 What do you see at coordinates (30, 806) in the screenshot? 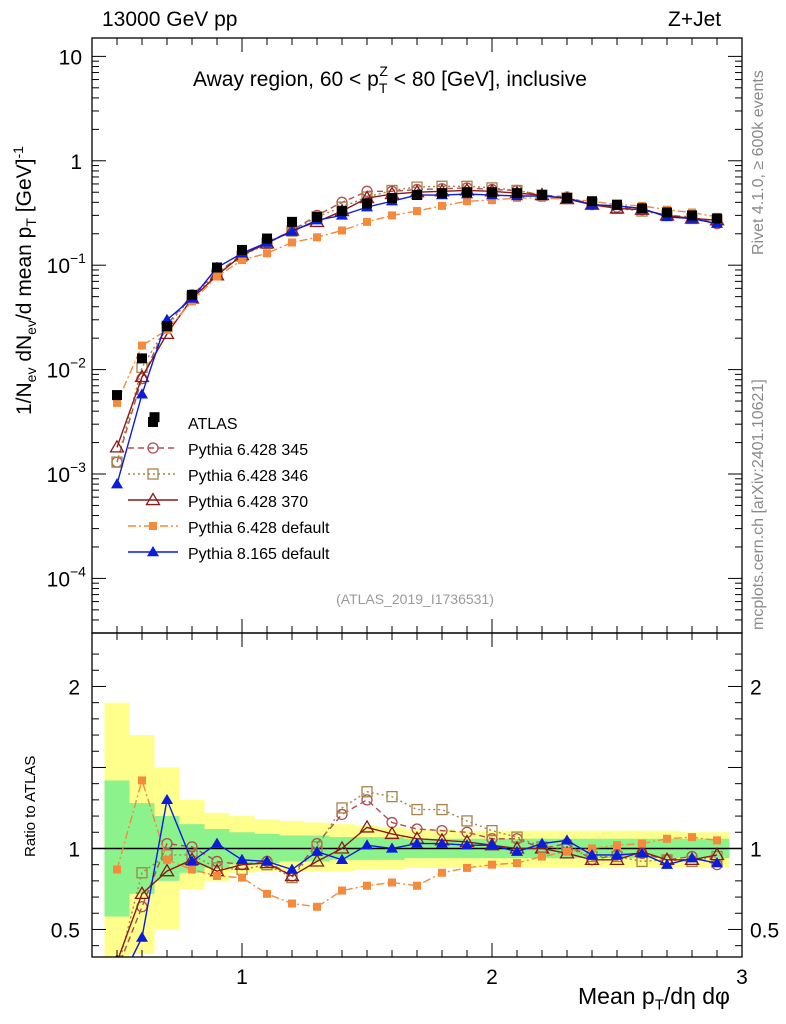
I see `ratio-y-axis-label: Ratio to ATLAS` at bounding box center [30, 806].